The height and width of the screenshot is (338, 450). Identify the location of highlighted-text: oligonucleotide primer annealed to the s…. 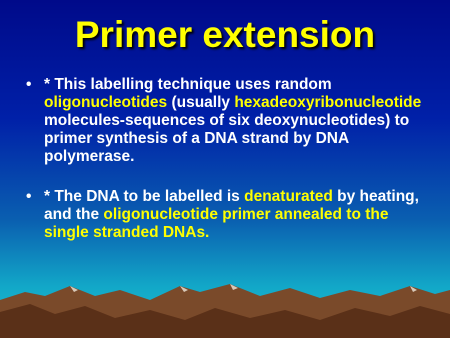
(216, 223).